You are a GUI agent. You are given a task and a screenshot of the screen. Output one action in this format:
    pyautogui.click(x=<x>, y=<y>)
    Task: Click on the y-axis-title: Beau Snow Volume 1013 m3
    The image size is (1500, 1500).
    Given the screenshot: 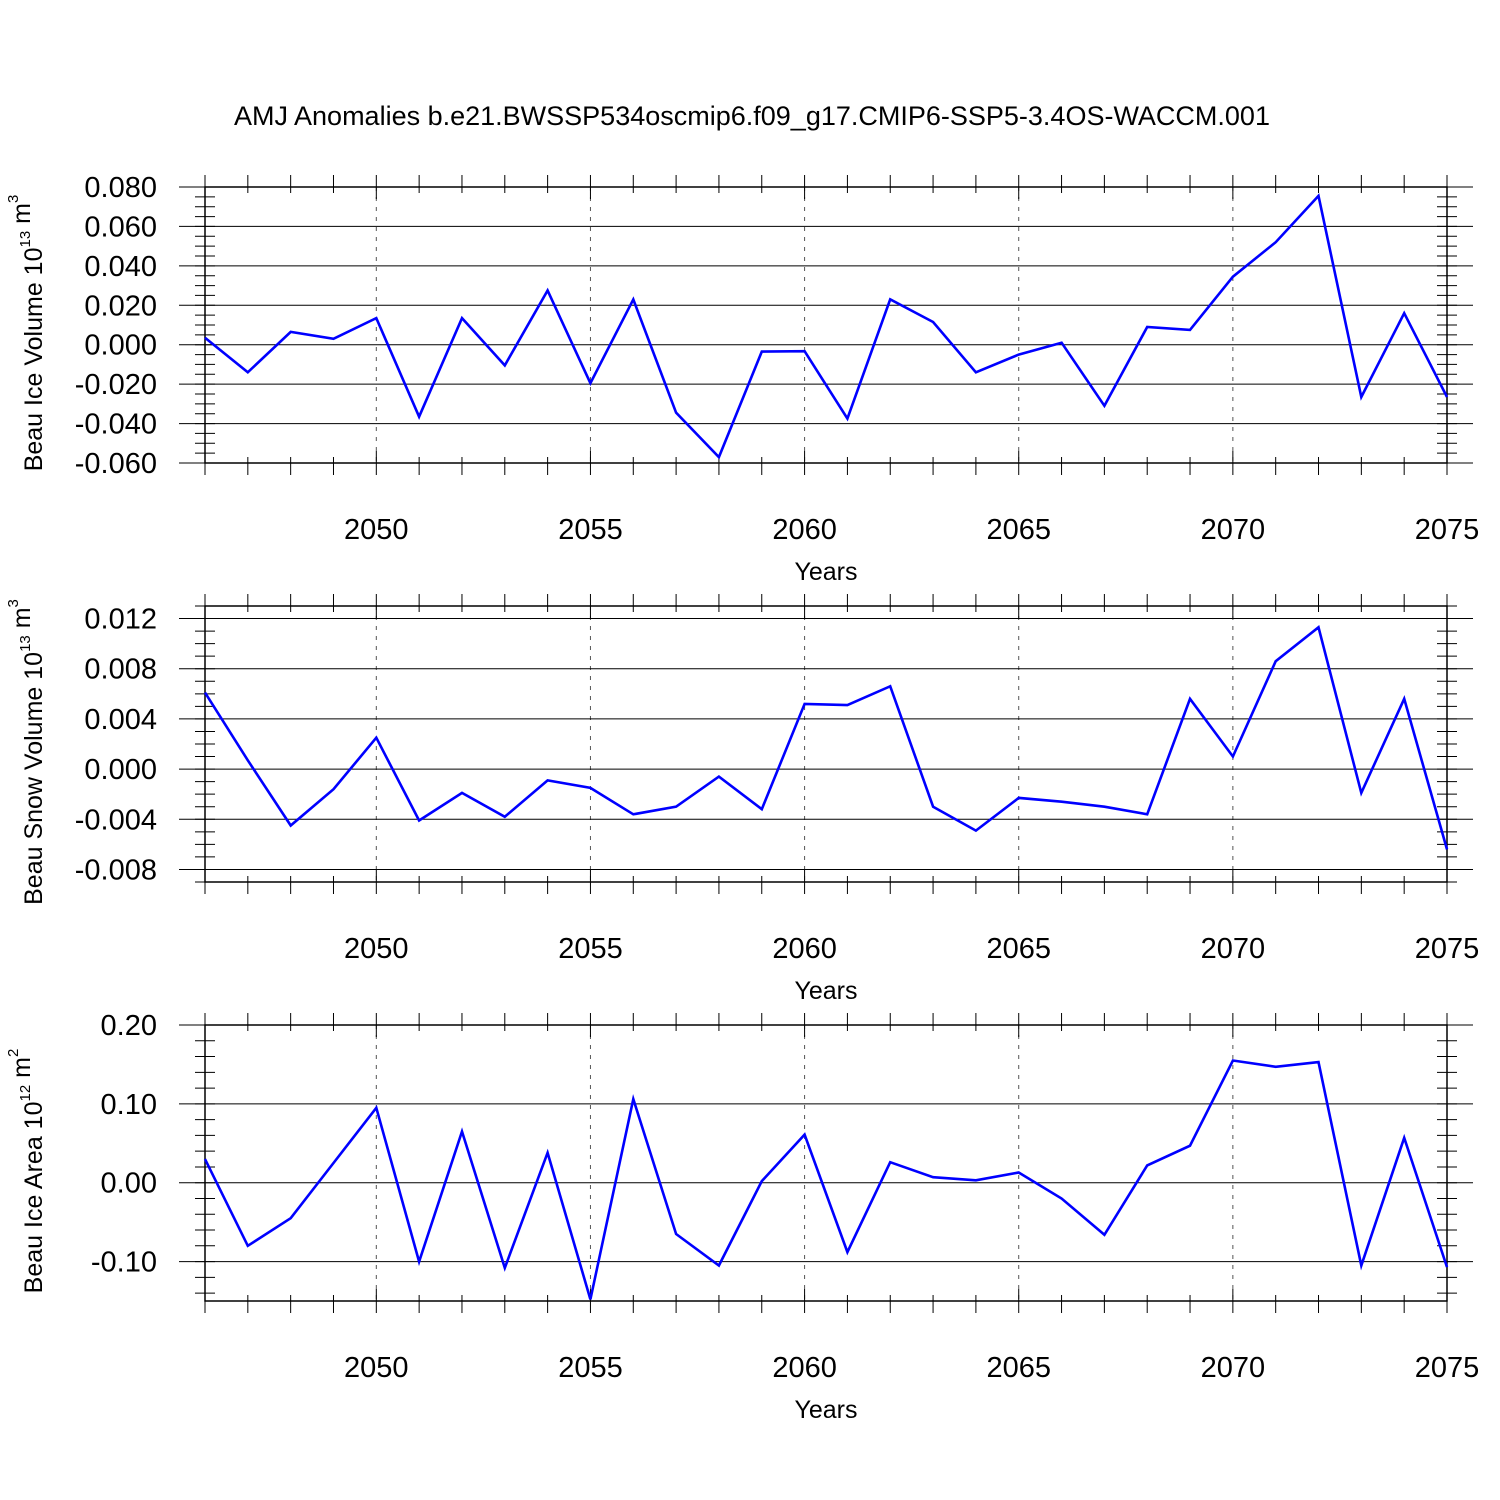 What is the action you would take?
    pyautogui.click(x=26, y=752)
    